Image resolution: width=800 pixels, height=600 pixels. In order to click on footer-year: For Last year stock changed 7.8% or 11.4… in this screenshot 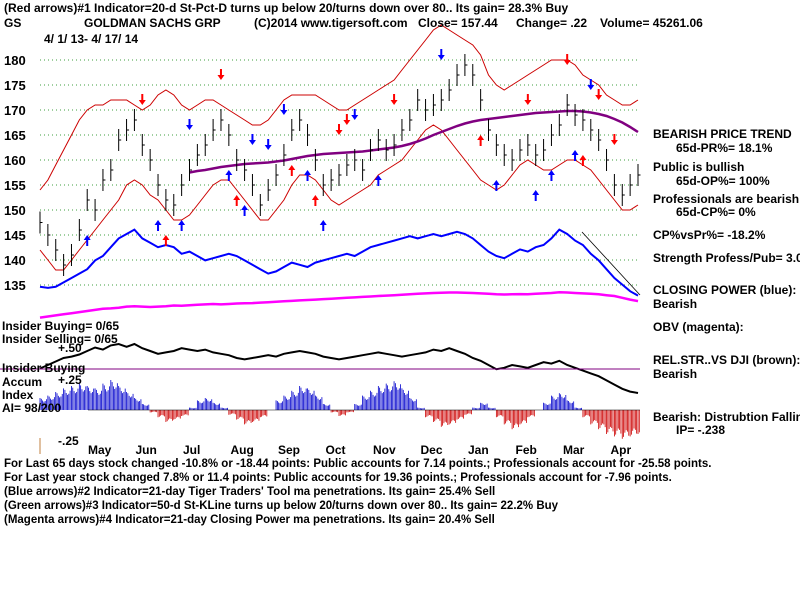, I will do `click(338, 478)`.